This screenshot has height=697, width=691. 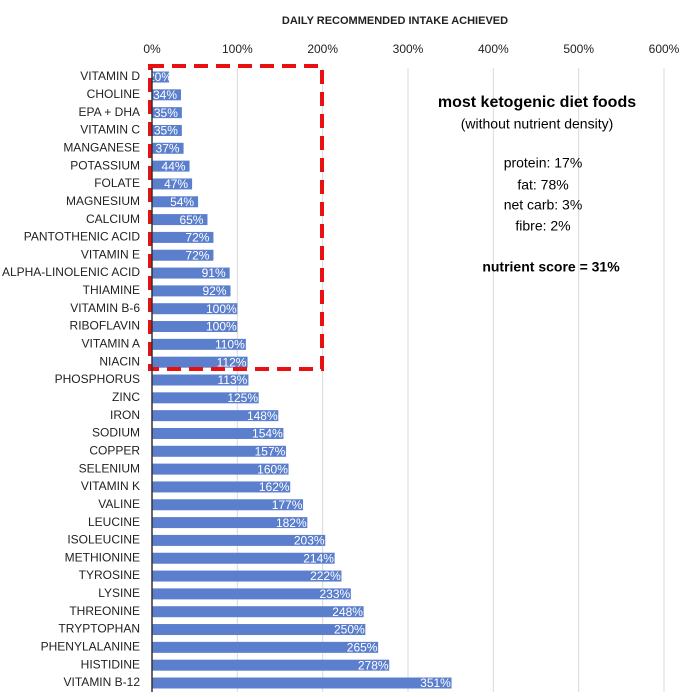 What do you see at coordinates (109, 468) in the screenshot?
I see `y-tick-label: SELENIUM` at bounding box center [109, 468].